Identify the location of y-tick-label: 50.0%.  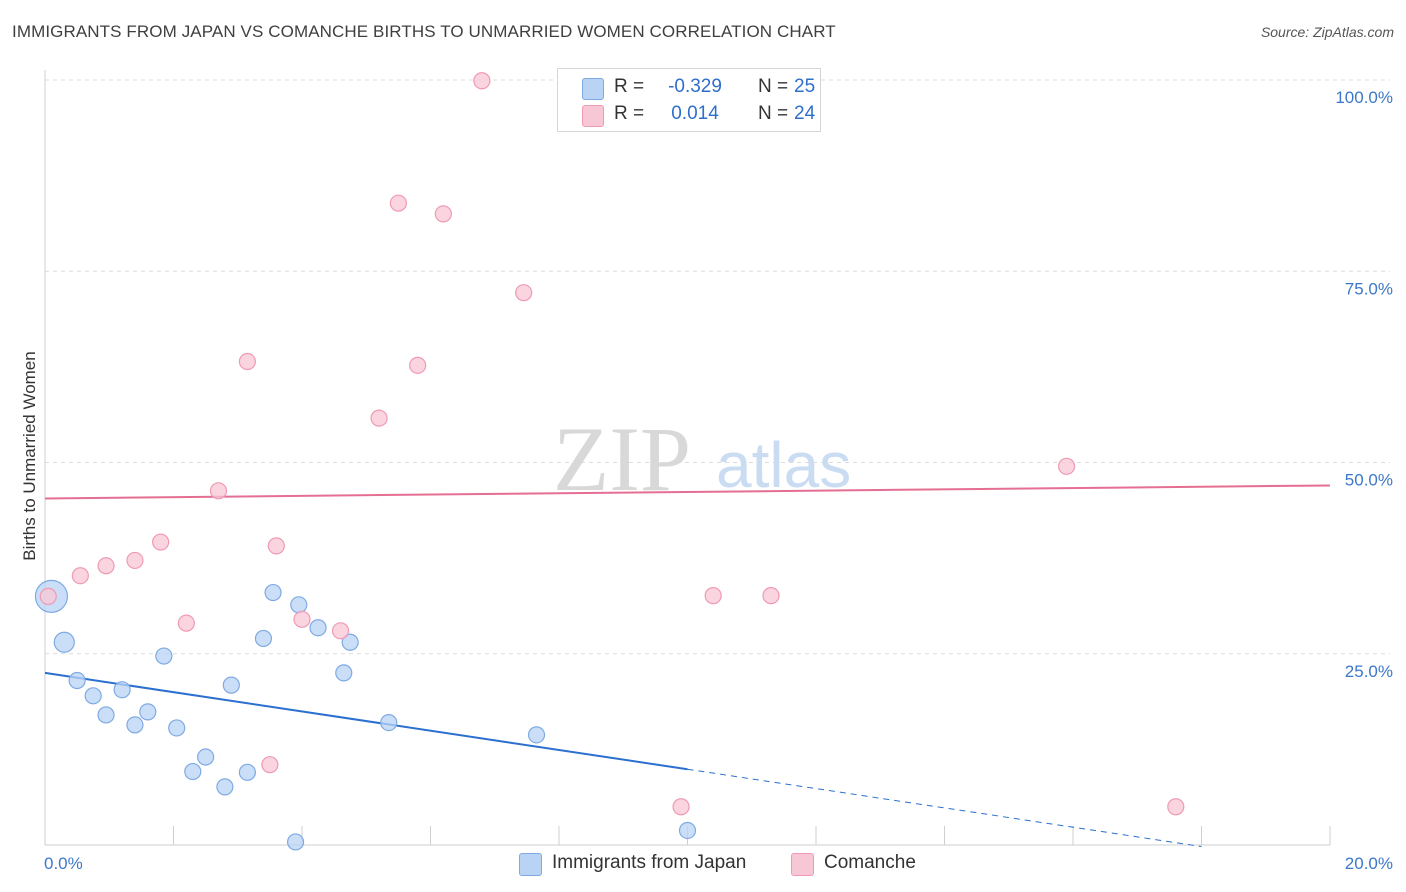
(1369, 480).